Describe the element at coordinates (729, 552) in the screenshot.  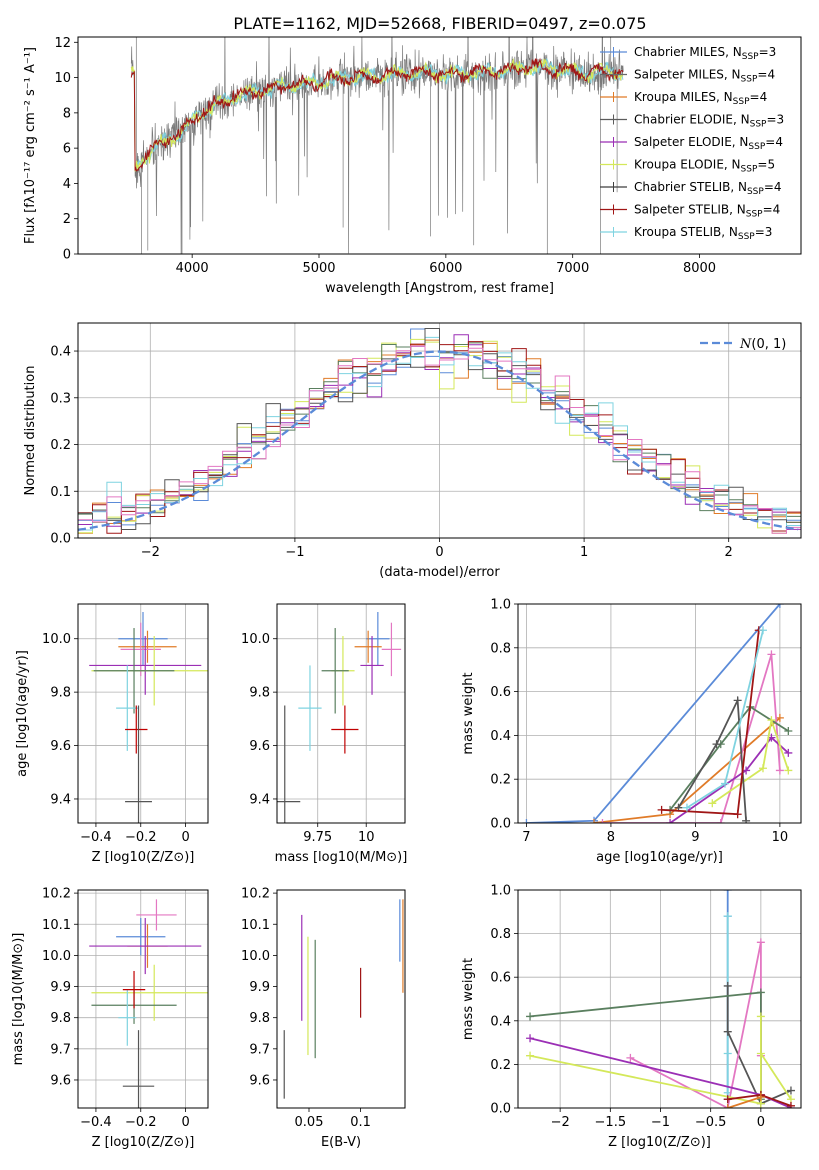
I see `x-tick-label: 2` at that location.